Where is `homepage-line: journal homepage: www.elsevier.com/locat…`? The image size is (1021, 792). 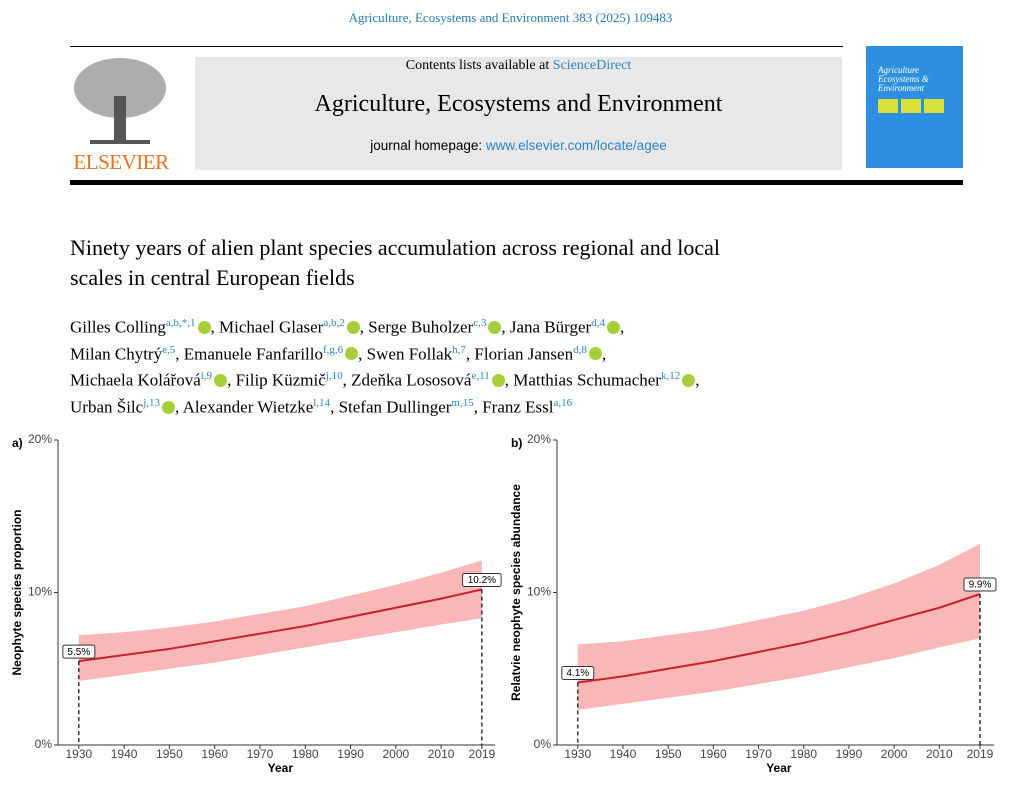 homepage-line: journal homepage: www.elsevier.com/locat… is located at coordinates (518, 145).